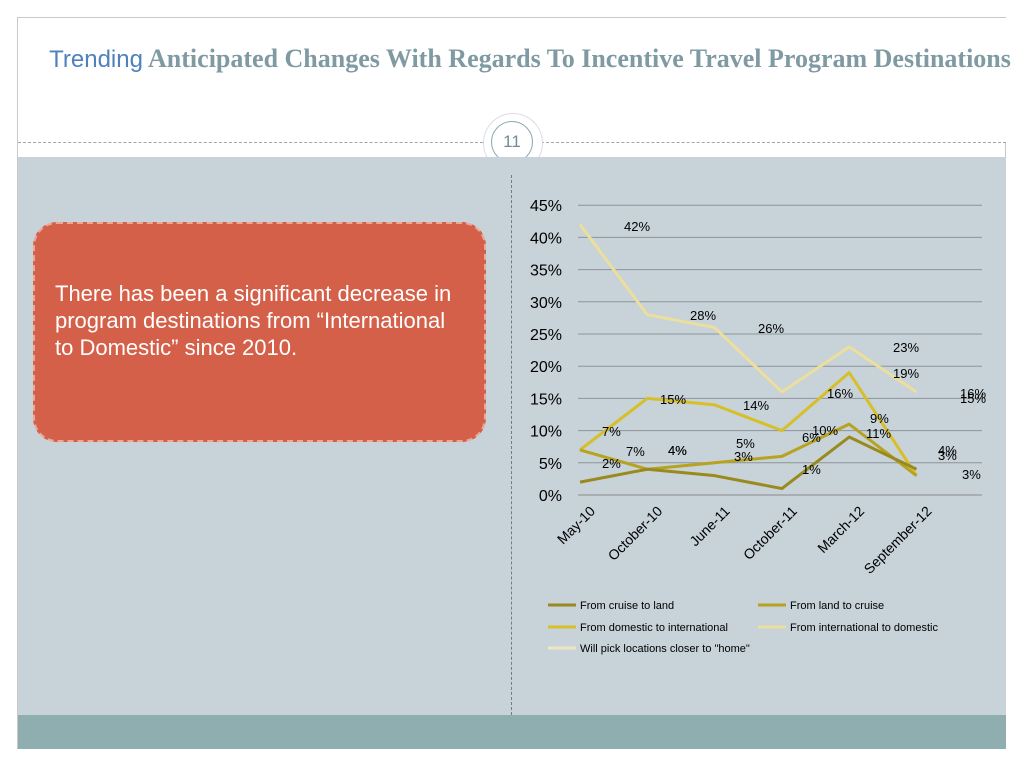 This screenshot has width=1024, height=768. I want to click on y-axis-tick-labels: 0% 5% 10% 15% 20% 25% 30% 35% 40% 45%, so click(546, 351).